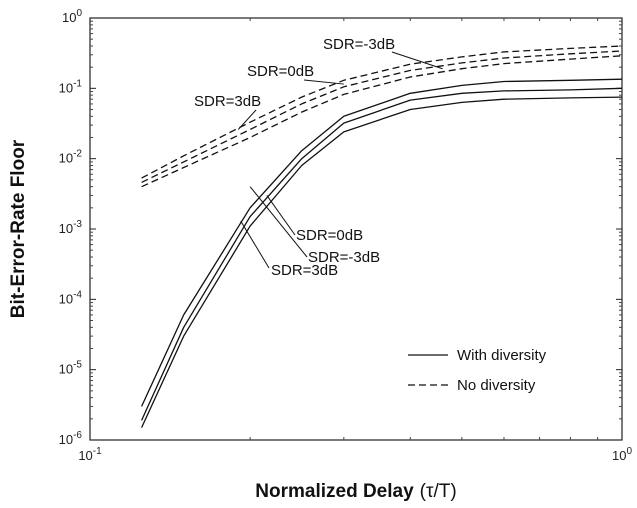 The width and height of the screenshot is (637, 508). I want to click on y-tick-label: 10⁻⁵, so click(71, 368).